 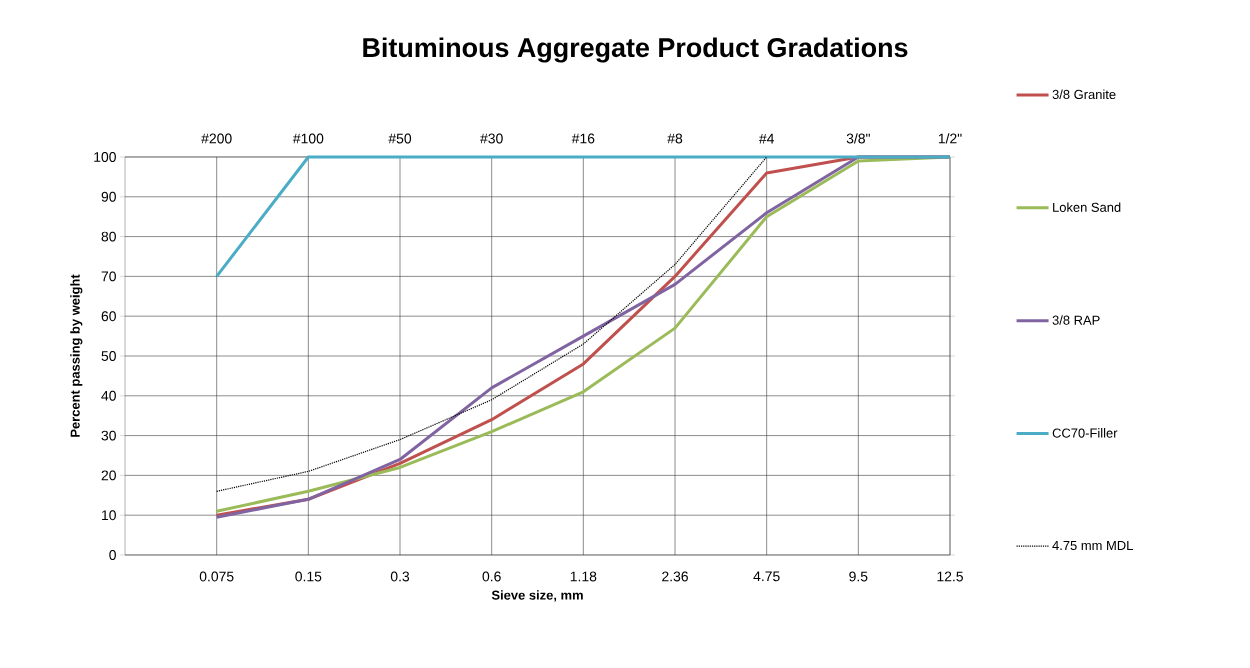 I want to click on y-tick-label: 50, so click(x=108, y=356).